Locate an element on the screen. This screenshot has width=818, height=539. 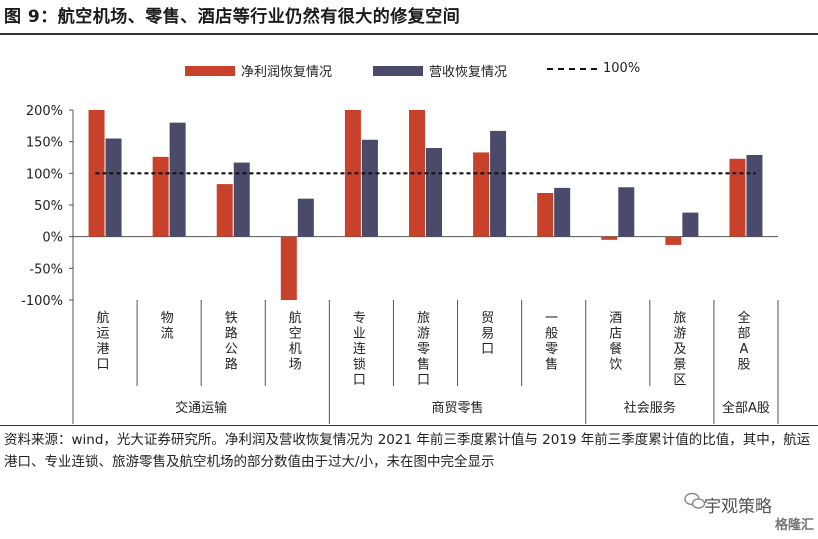
y-tick-label: 50% is located at coordinates (48, 206).